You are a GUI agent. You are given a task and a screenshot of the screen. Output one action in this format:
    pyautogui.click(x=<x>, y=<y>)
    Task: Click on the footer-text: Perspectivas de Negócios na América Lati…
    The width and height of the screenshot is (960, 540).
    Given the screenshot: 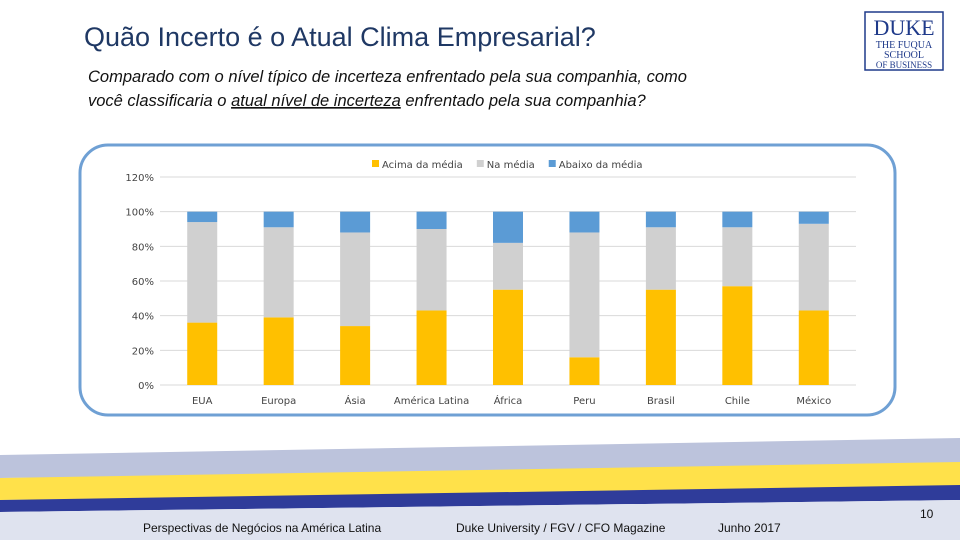 What is the action you would take?
    pyautogui.click(x=262, y=528)
    